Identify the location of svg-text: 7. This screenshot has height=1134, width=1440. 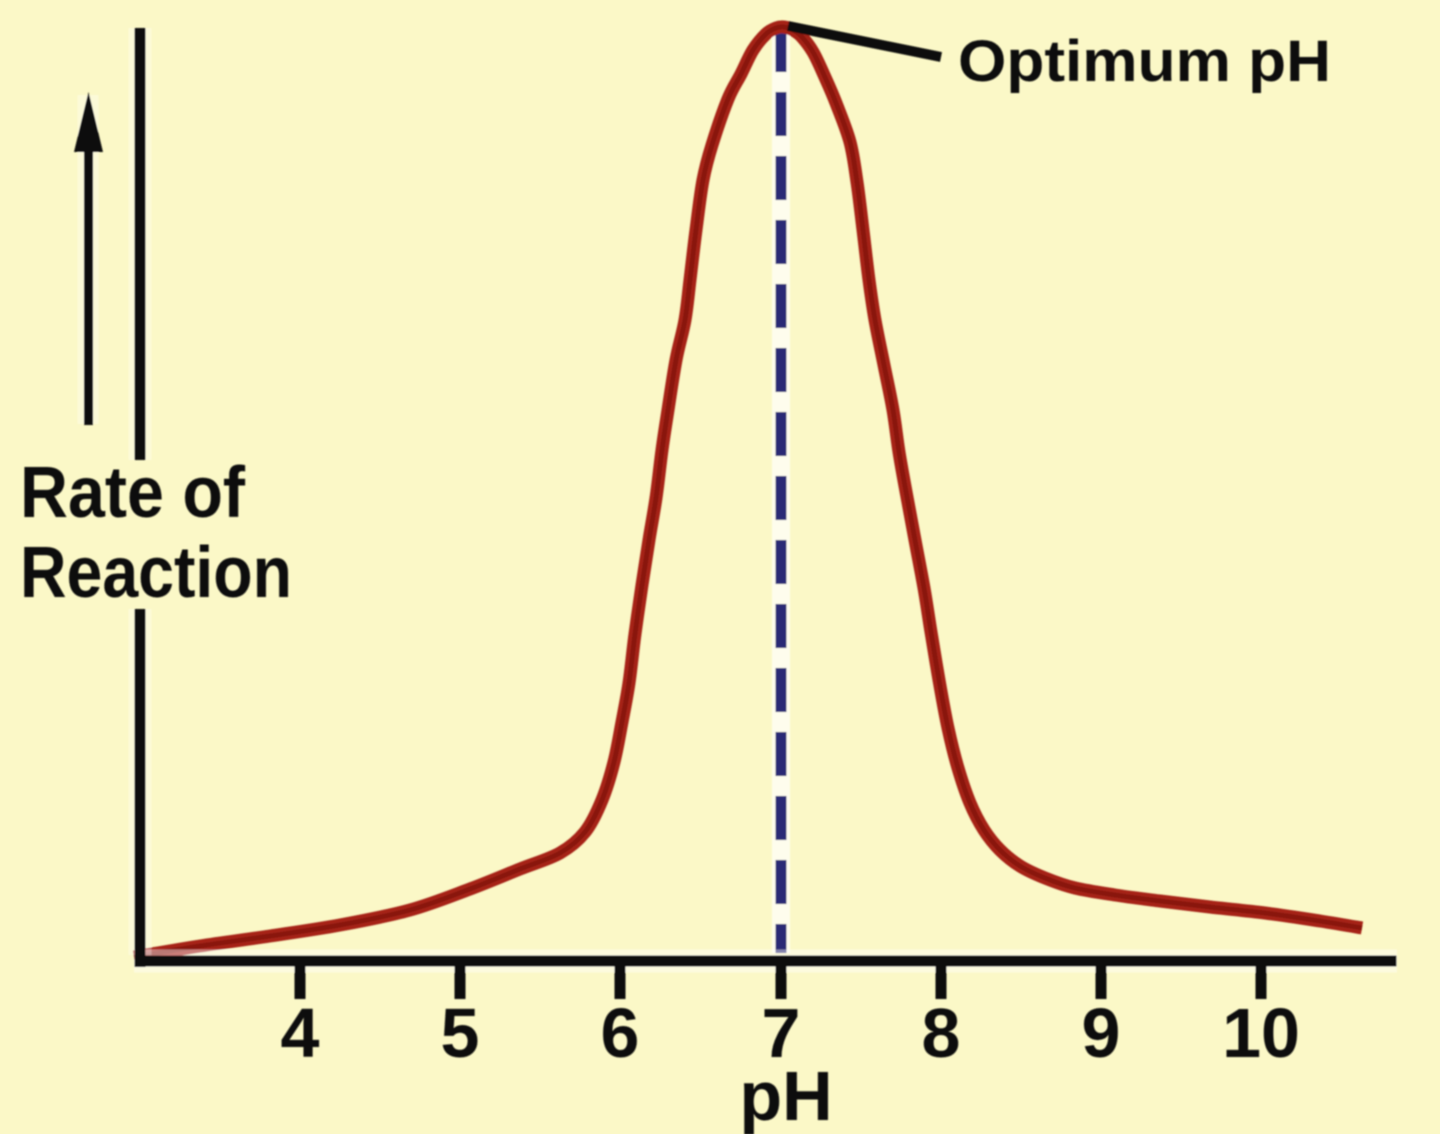
(781, 1033).